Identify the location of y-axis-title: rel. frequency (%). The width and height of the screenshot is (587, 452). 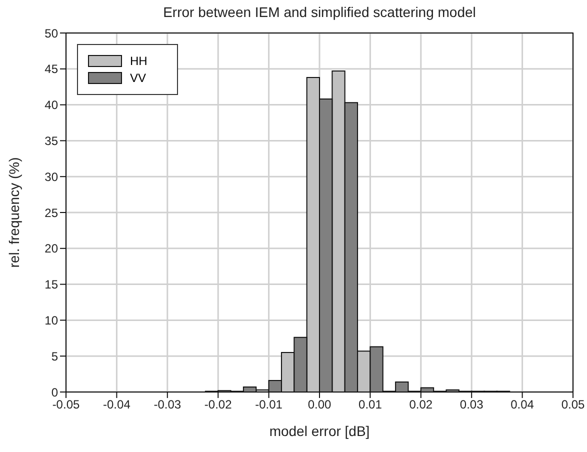
(14, 212).